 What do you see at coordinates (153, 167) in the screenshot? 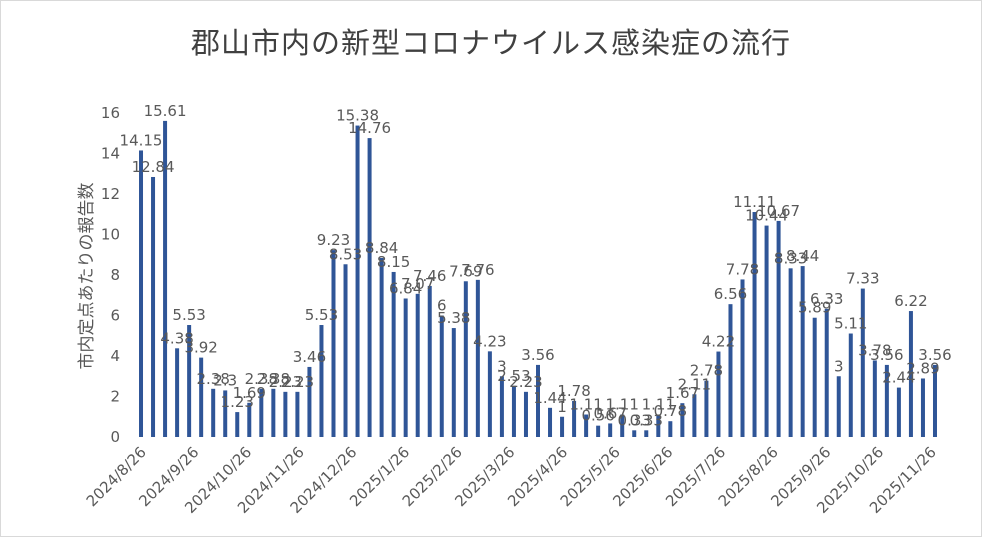
I see `data-label: 12.84` at bounding box center [153, 167].